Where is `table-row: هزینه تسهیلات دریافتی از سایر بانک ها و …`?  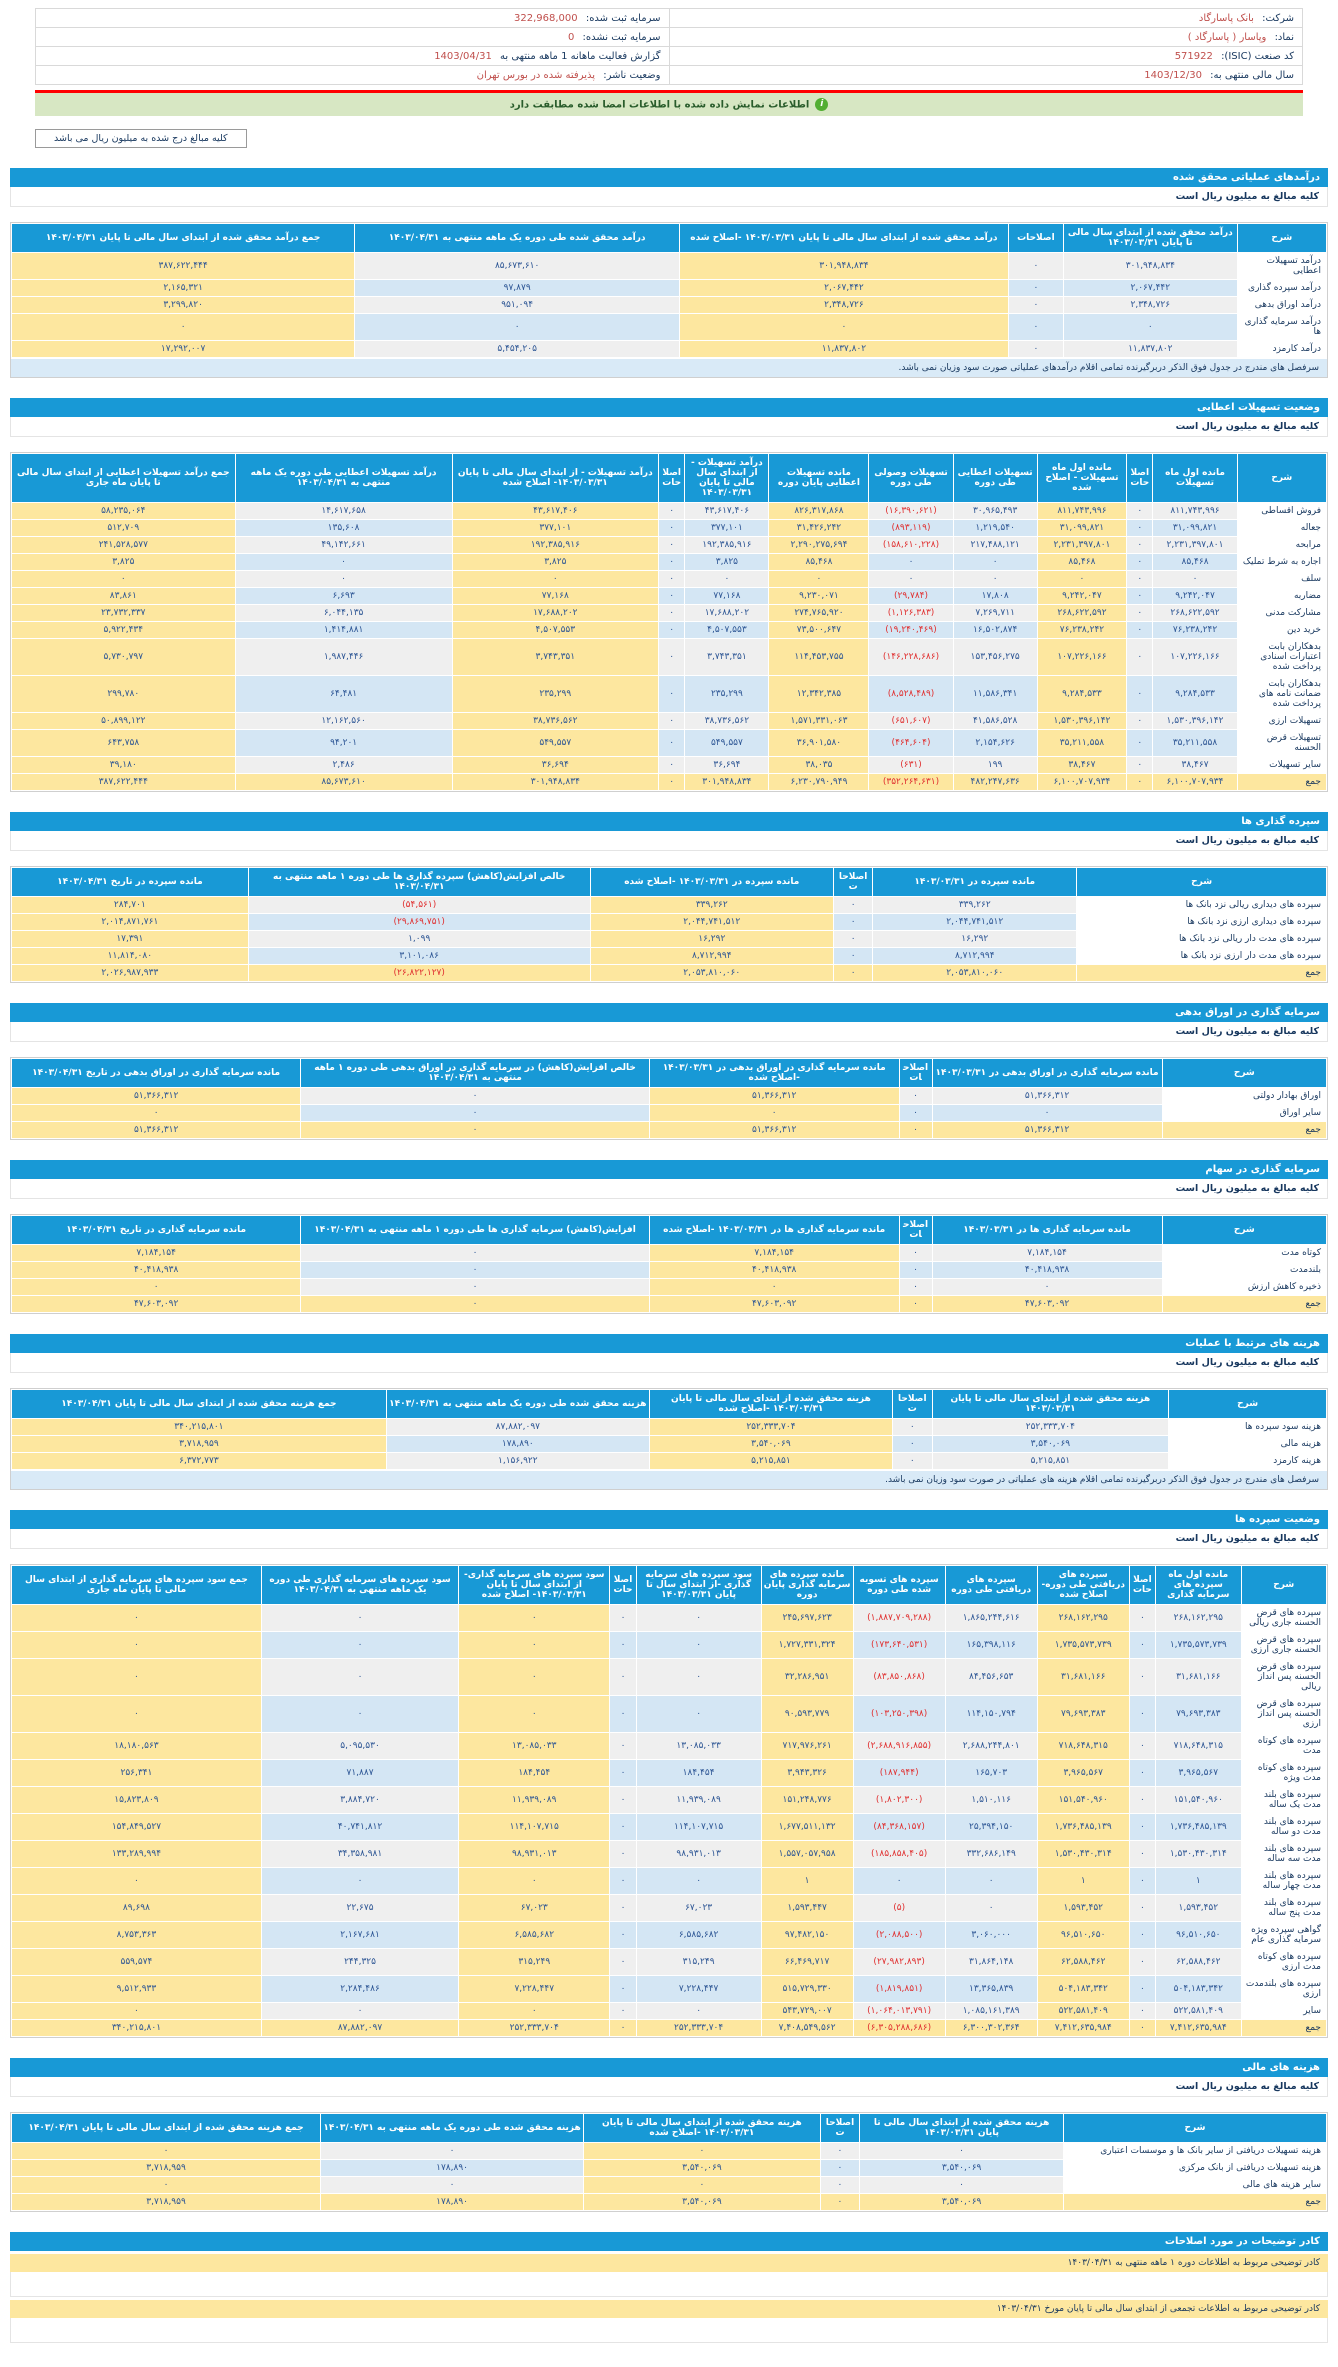 table-row: هزینه تسهیلات دریافتی از سایر بانک ها و … is located at coordinates (668, 2151).